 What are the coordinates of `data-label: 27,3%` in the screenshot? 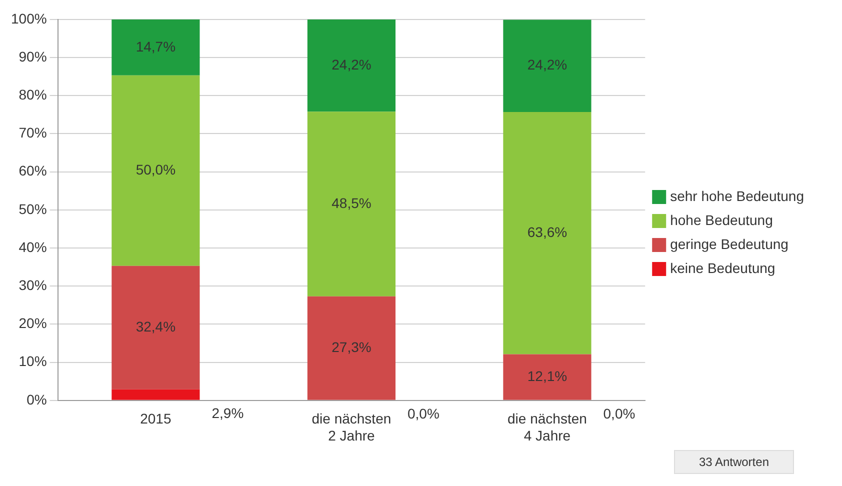 It's located at (352, 347).